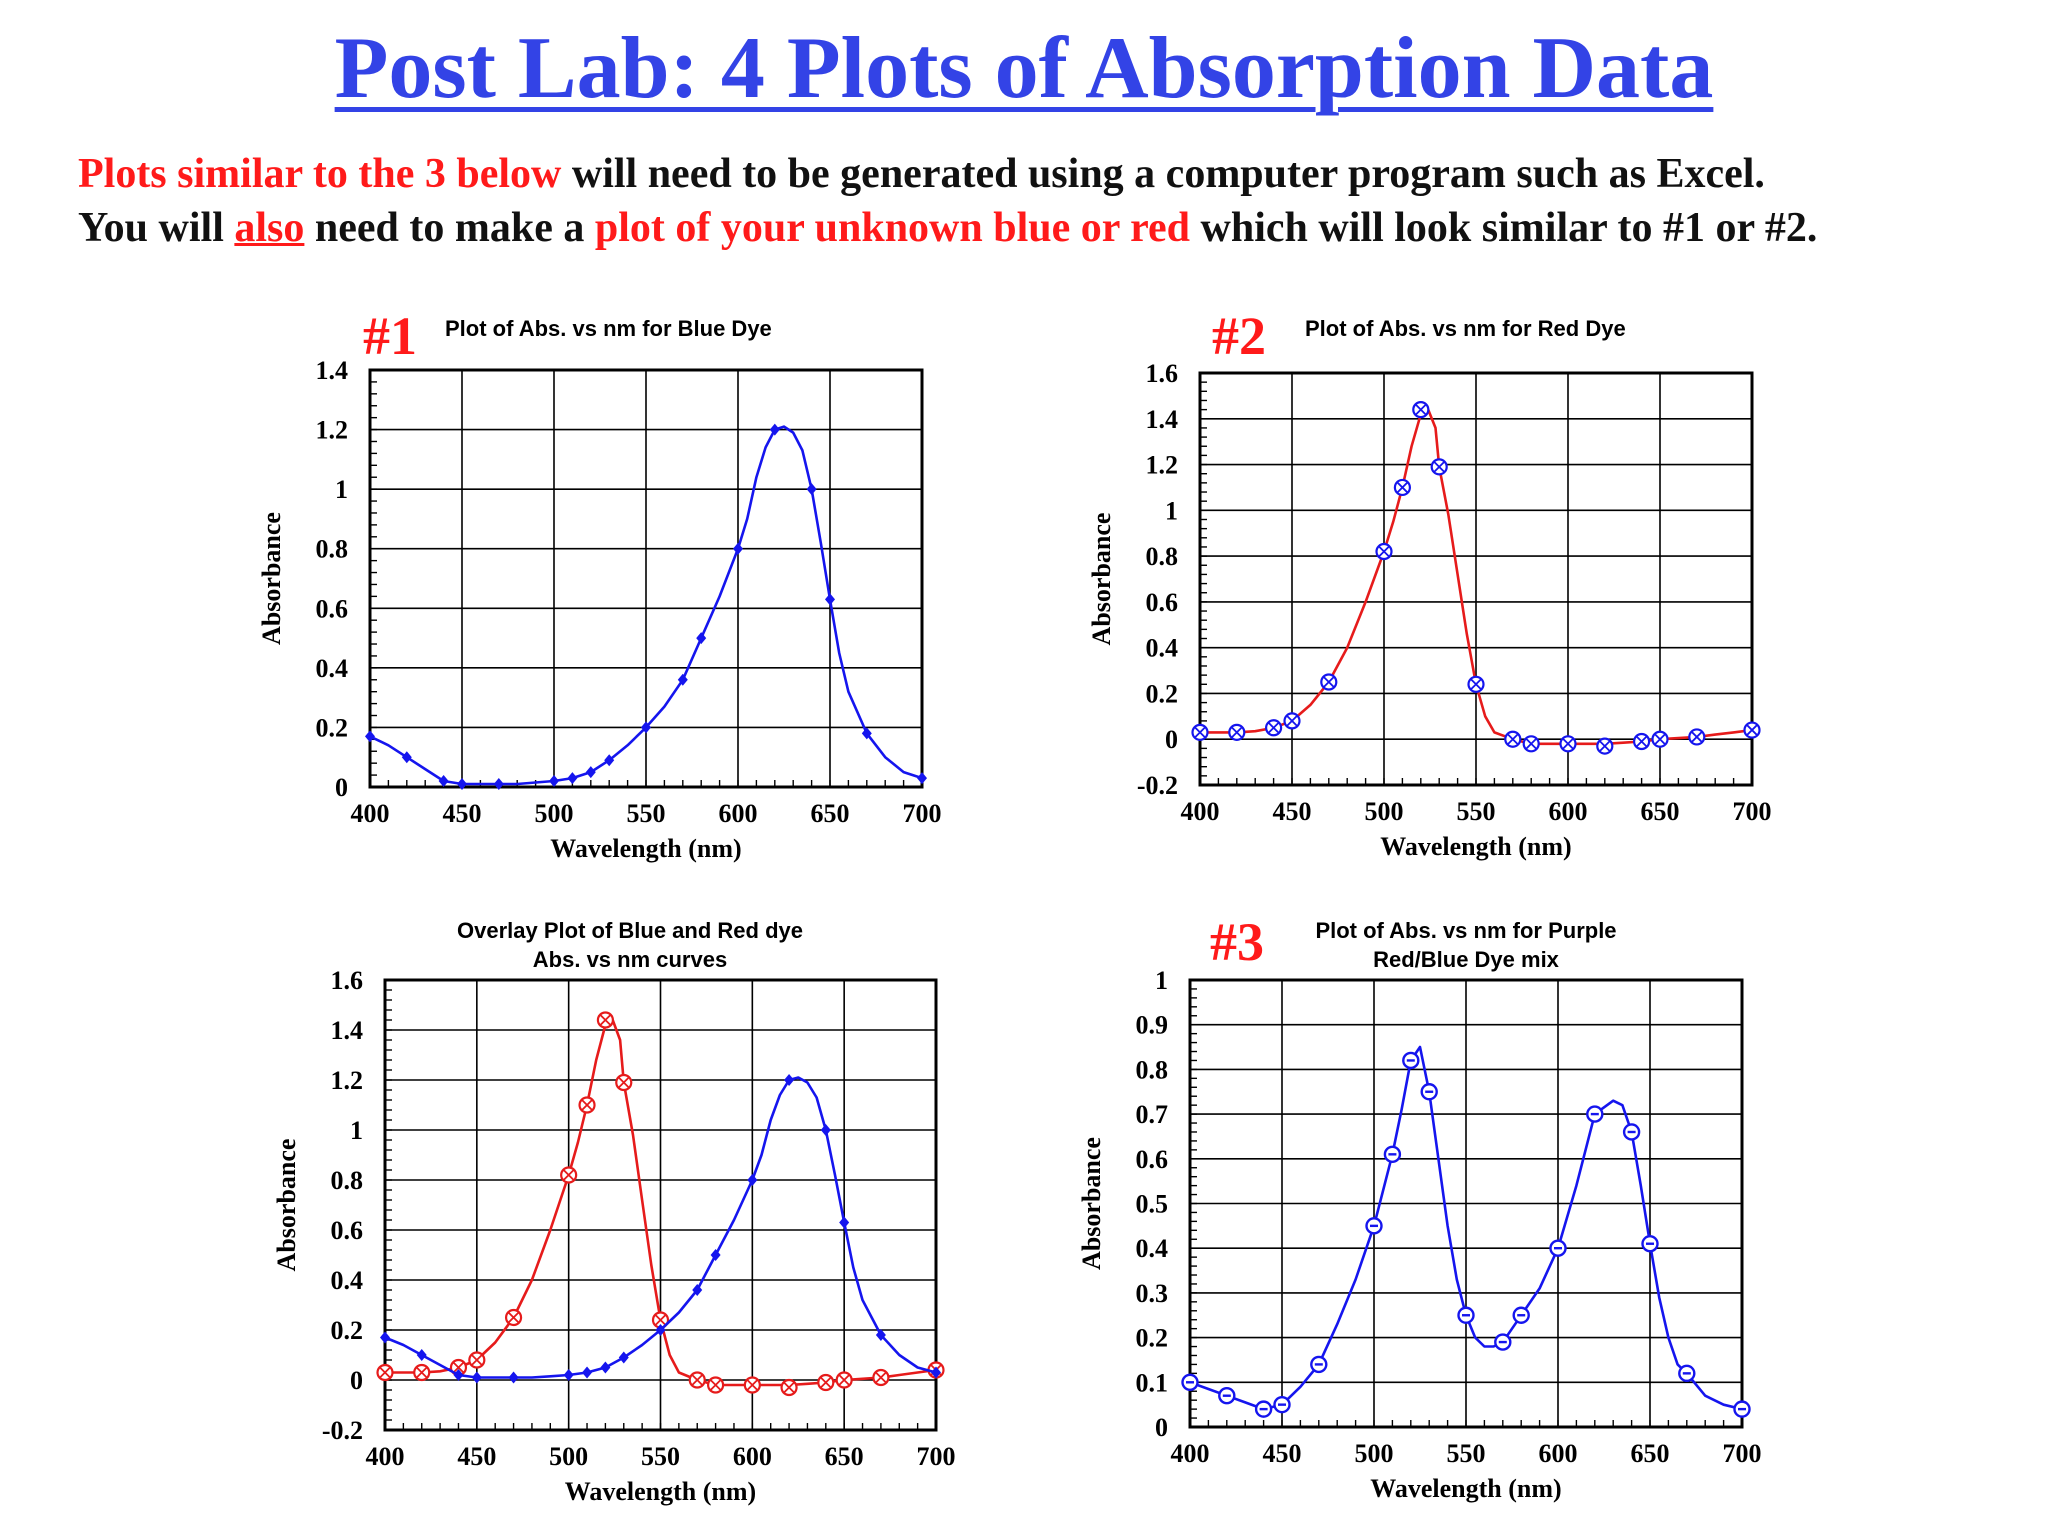 The height and width of the screenshot is (1536, 2048). What do you see at coordinates (1162, 373) in the screenshot?
I see `y-tick-label: 1.6` at bounding box center [1162, 373].